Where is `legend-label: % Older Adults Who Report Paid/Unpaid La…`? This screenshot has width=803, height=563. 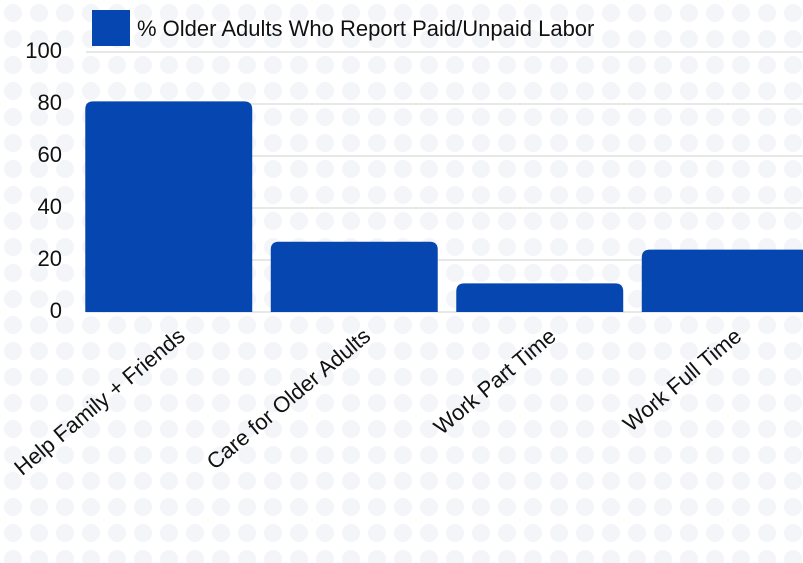 legend-label: % Older Adults Who Report Paid/Unpaid La… is located at coordinates (365, 28).